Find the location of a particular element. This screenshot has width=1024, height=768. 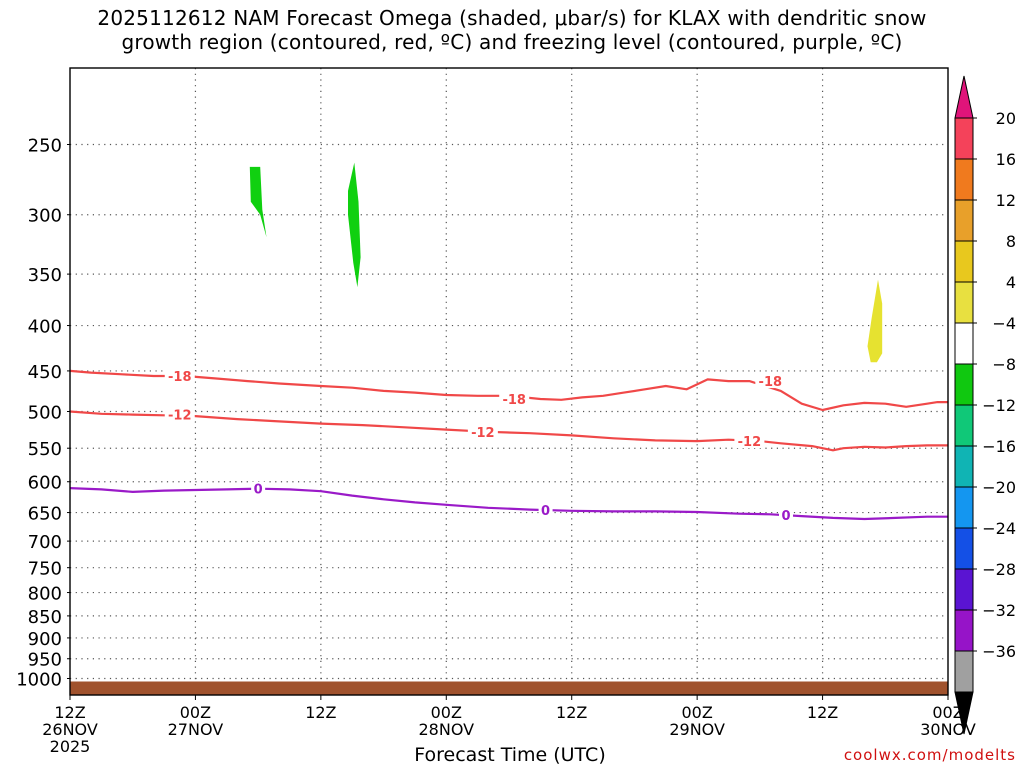

y-tick-label-300: 300 is located at coordinates (45, 216).